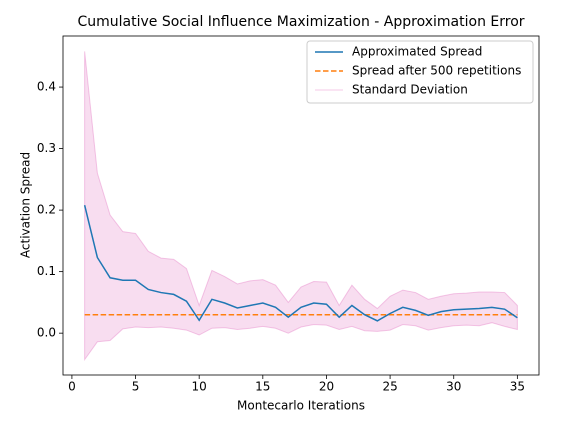  Describe the element at coordinates (410, 90) in the screenshot. I see `legend-label: Standard Deviation` at that location.